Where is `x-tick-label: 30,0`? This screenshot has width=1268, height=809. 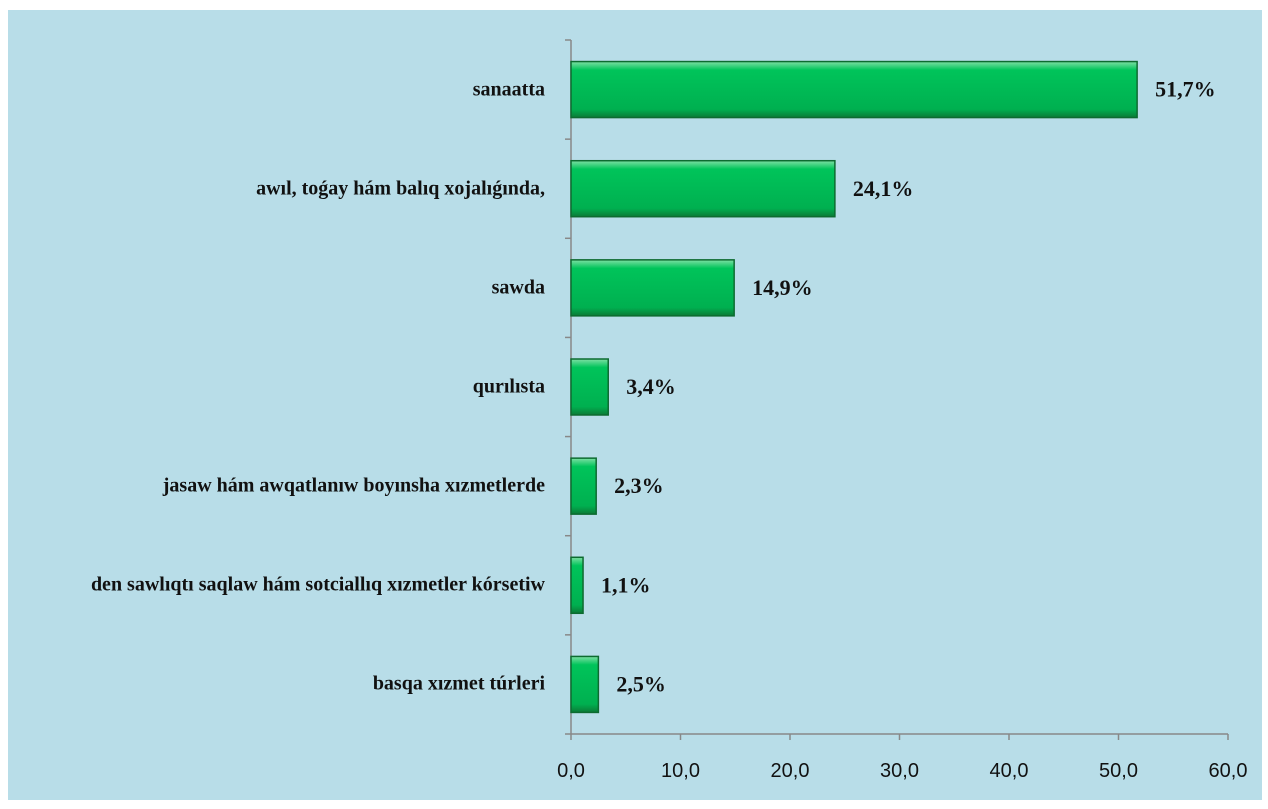
x-tick-label: 30,0 is located at coordinates (899, 771).